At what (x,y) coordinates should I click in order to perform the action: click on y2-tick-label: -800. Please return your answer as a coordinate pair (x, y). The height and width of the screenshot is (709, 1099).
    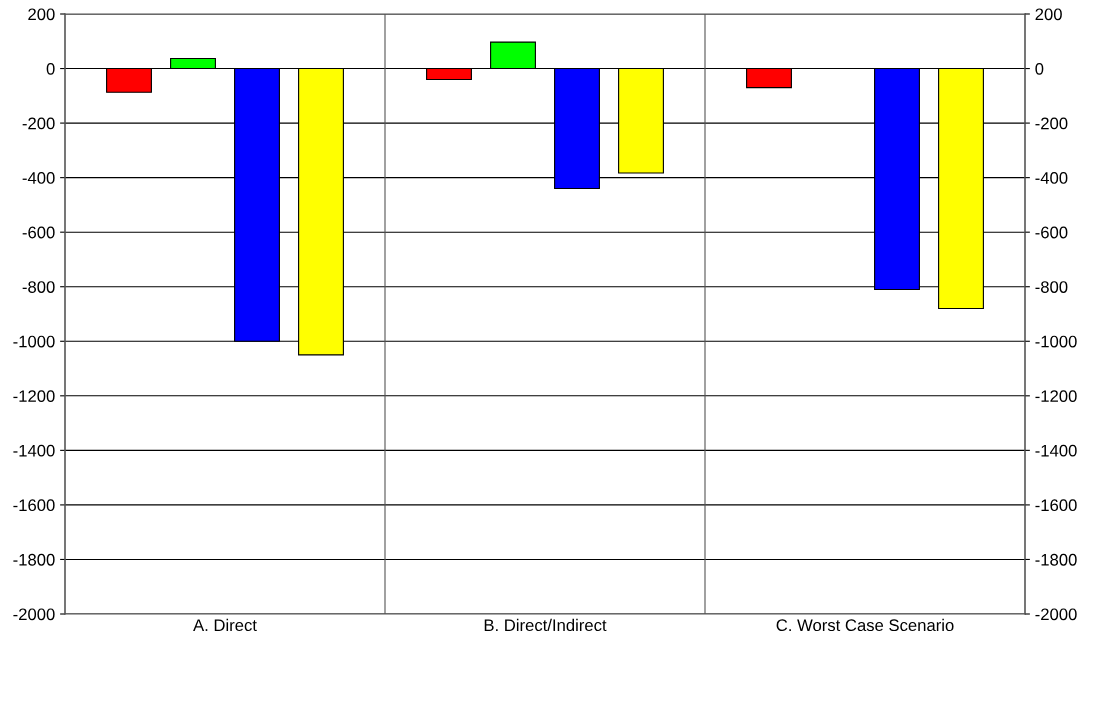
    Looking at the image, I should click on (1051, 287).